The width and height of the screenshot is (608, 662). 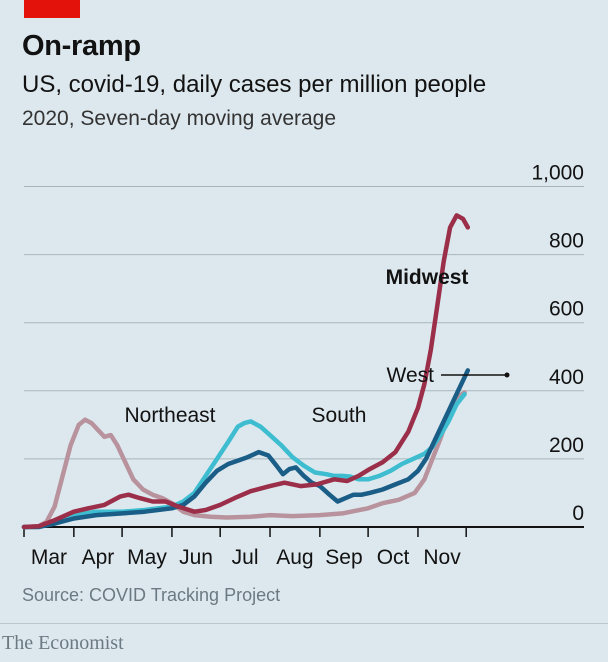 I want to click on footer-divider, so click(x=304, y=623).